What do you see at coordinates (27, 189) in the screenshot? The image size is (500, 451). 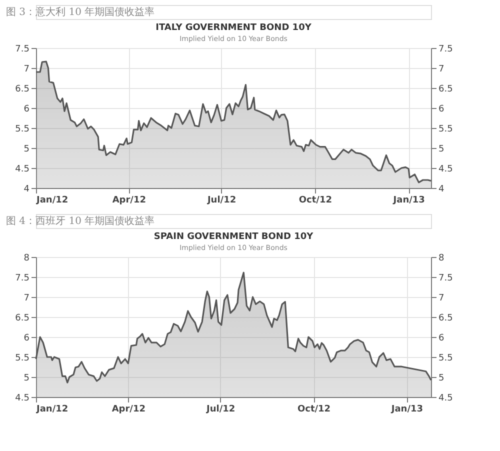 I see `y-tick-label: 4` at bounding box center [27, 189].